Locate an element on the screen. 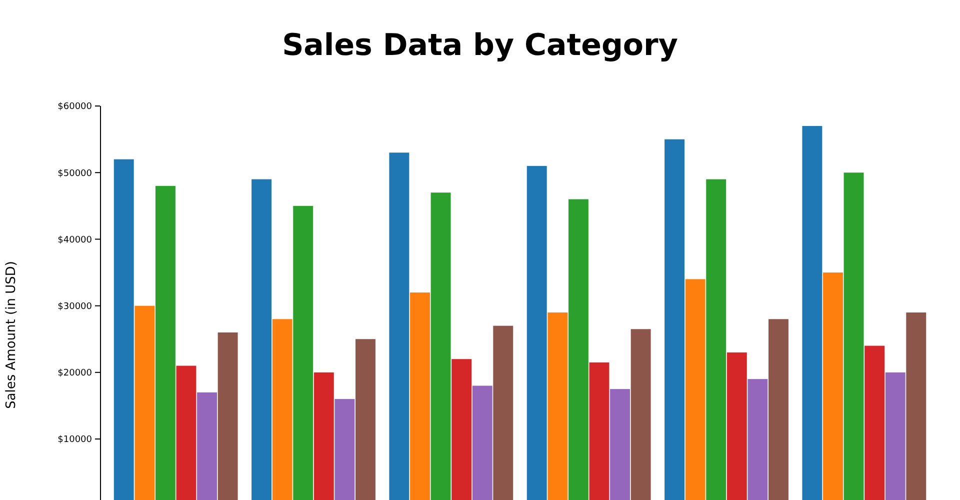 The image size is (960, 500). y-tick-label: $10000 is located at coordinates (75, 440).